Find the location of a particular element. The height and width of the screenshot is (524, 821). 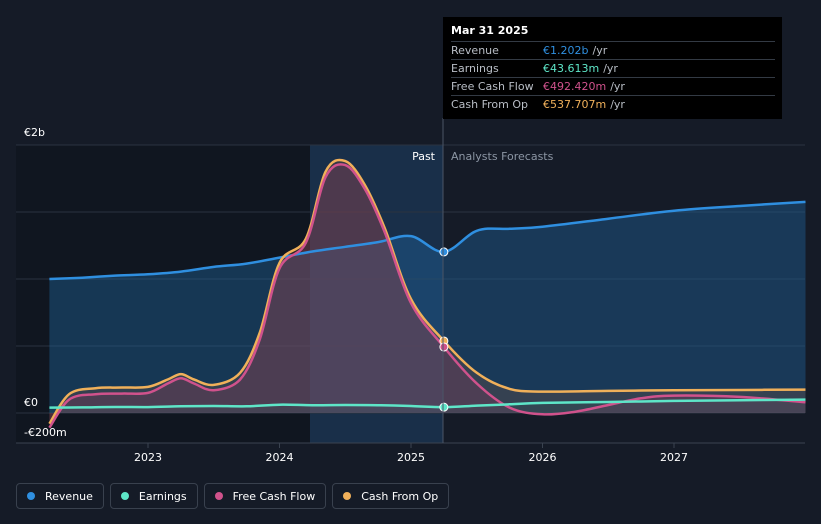

x-tick-label: 2027 is located at coordinates (674, 457).